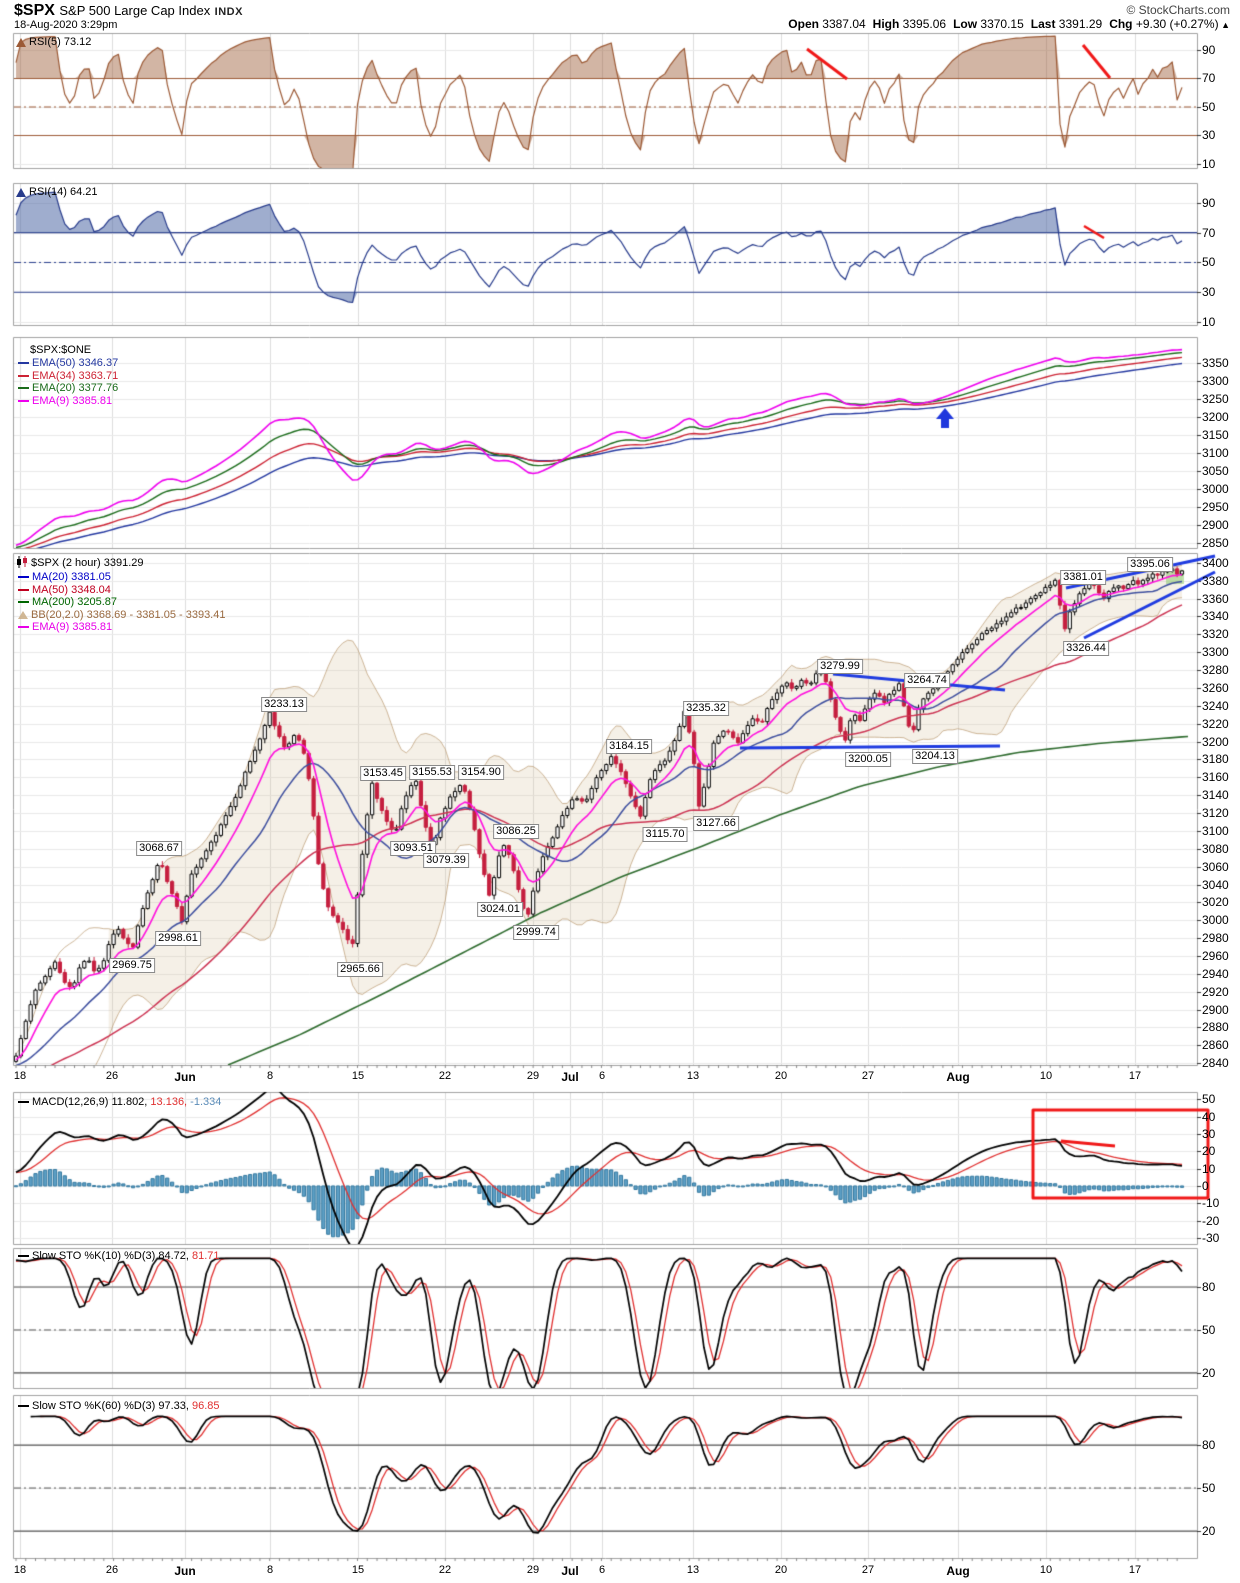  I want to click on rsi5-legend: RSI(5) 73.12, so click(53, 42).